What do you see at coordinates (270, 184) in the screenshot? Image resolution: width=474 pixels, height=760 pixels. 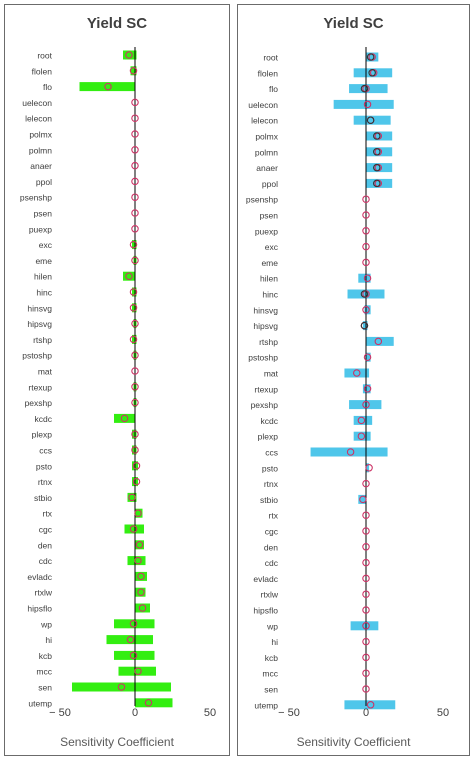 I see `category-label: ppol` at bounding box center [270, 184].